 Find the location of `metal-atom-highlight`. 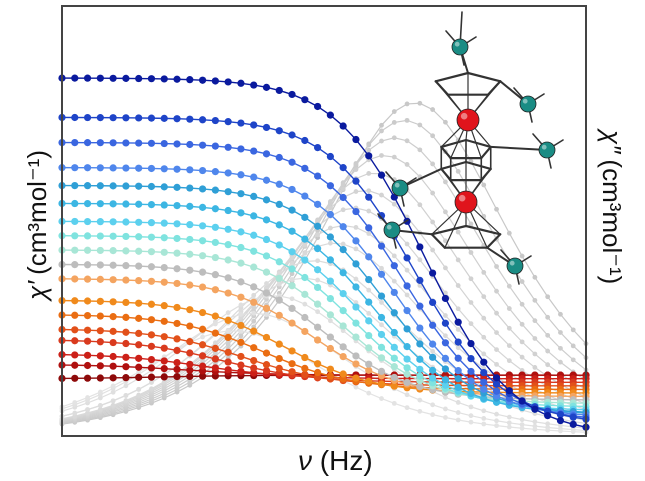

metal-atom-highlight is located at coordinates (462, 198).